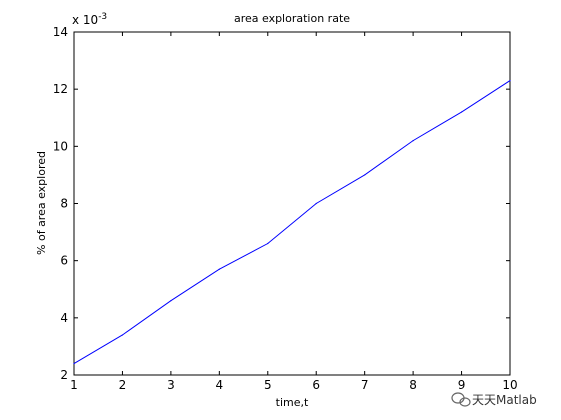 The width and height of the screenshot is (561, 420). Describe the element at coordinates (462, 385) in the screenshot. I see `x-tick-label: 9` at that location.